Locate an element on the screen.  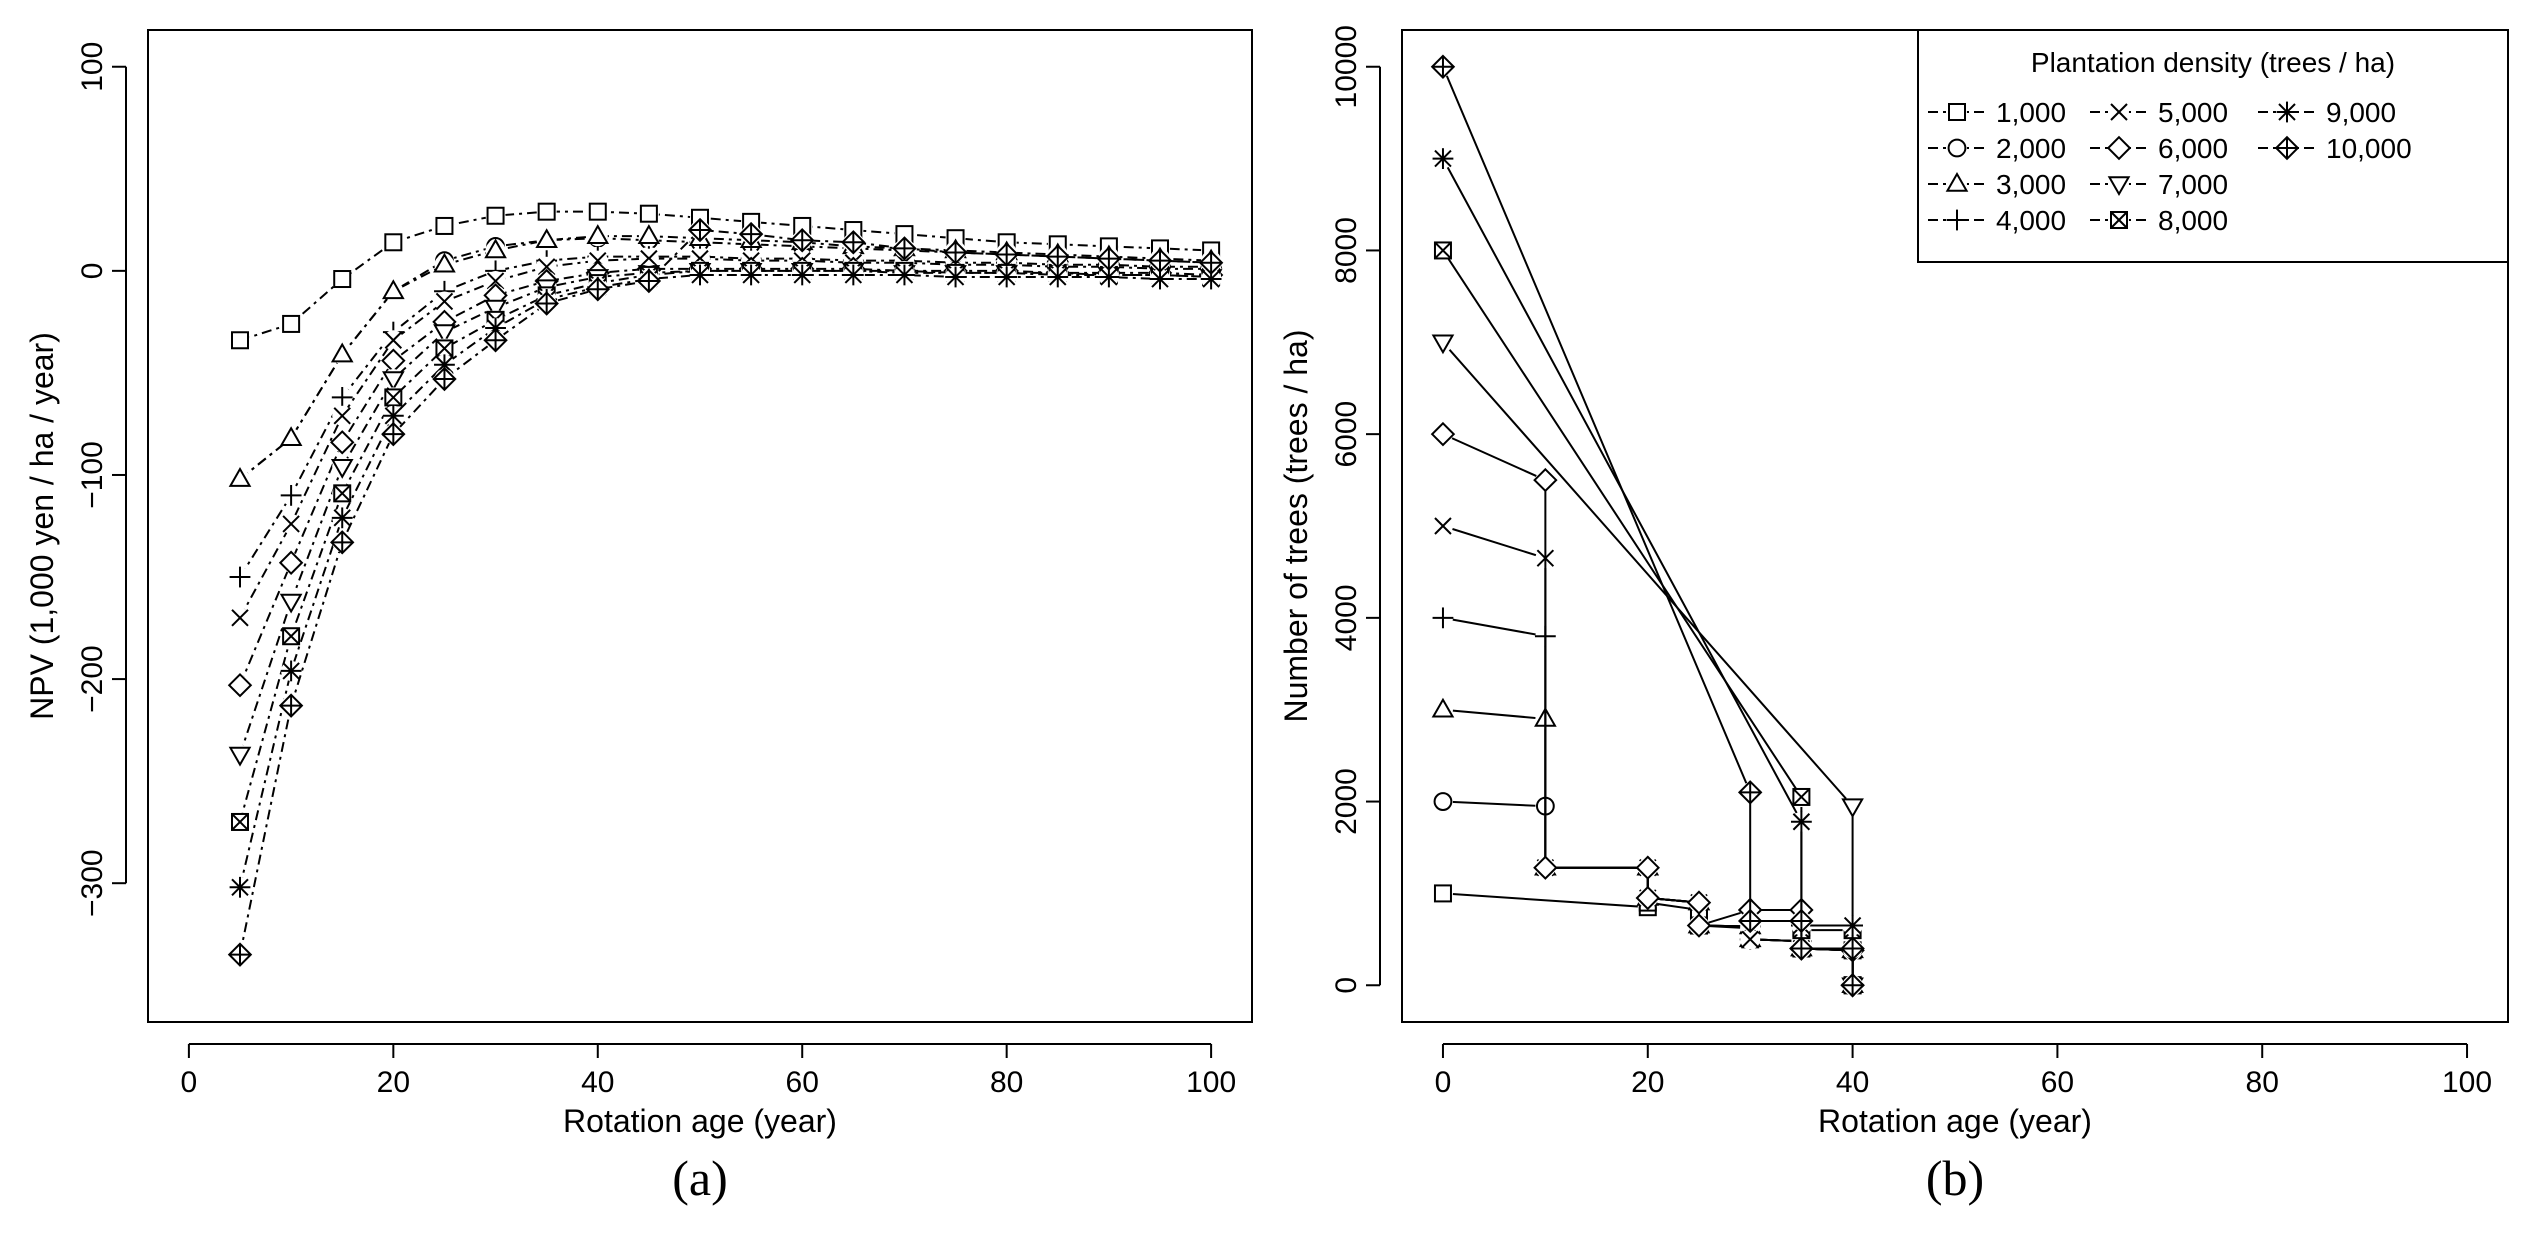
y-tick-label: 2000 is located at coordinates (1346, 801).